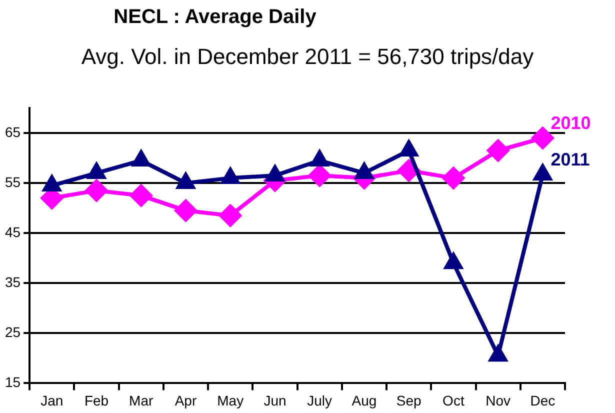 Image resolution: width=615 pixels, height=413 pixels. Describe the element at coordinates (409, 400) in the screenshot. I see `x-tick-label: Sep` at that location.